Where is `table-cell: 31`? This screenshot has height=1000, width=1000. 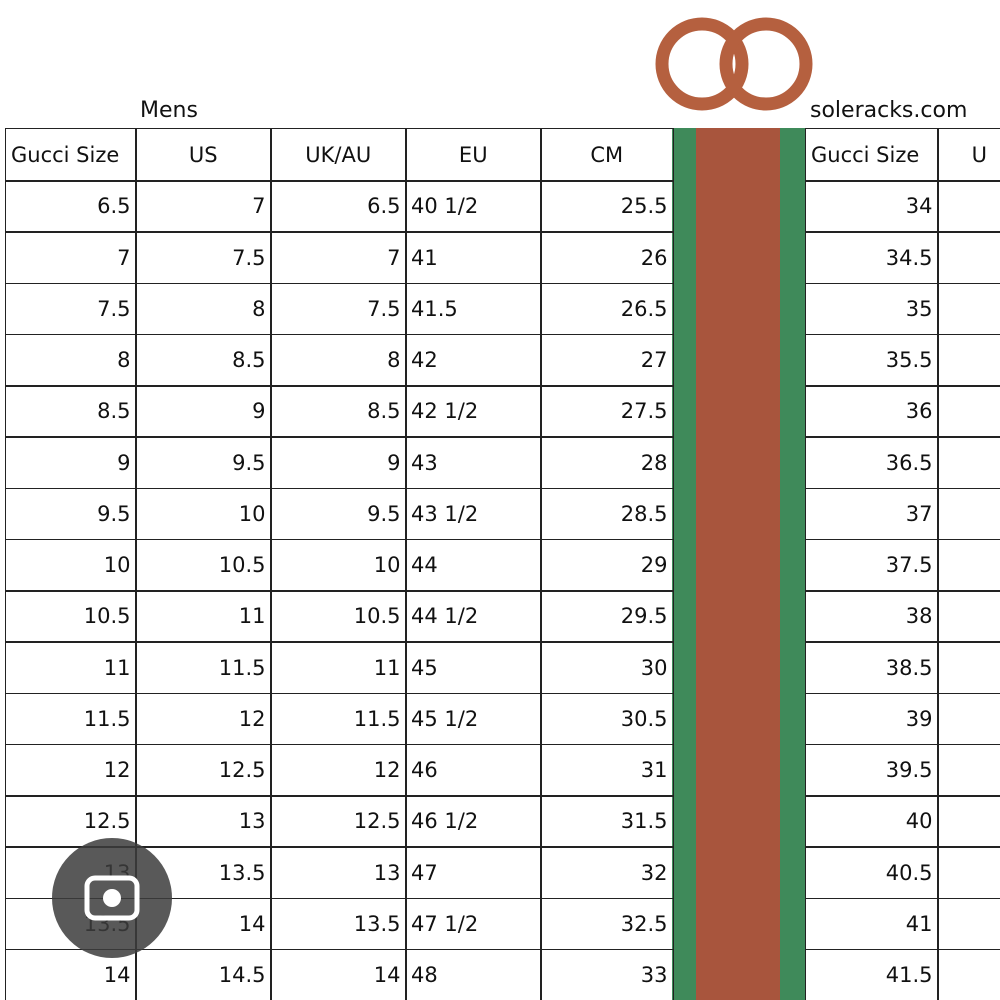
table-cell: 31 is located at coordinates (607, 770).